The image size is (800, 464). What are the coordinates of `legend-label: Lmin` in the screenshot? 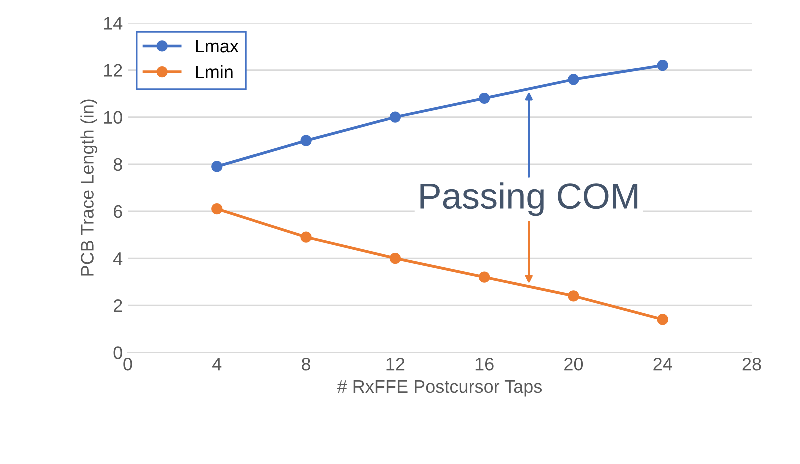 It's located at (214, 71).